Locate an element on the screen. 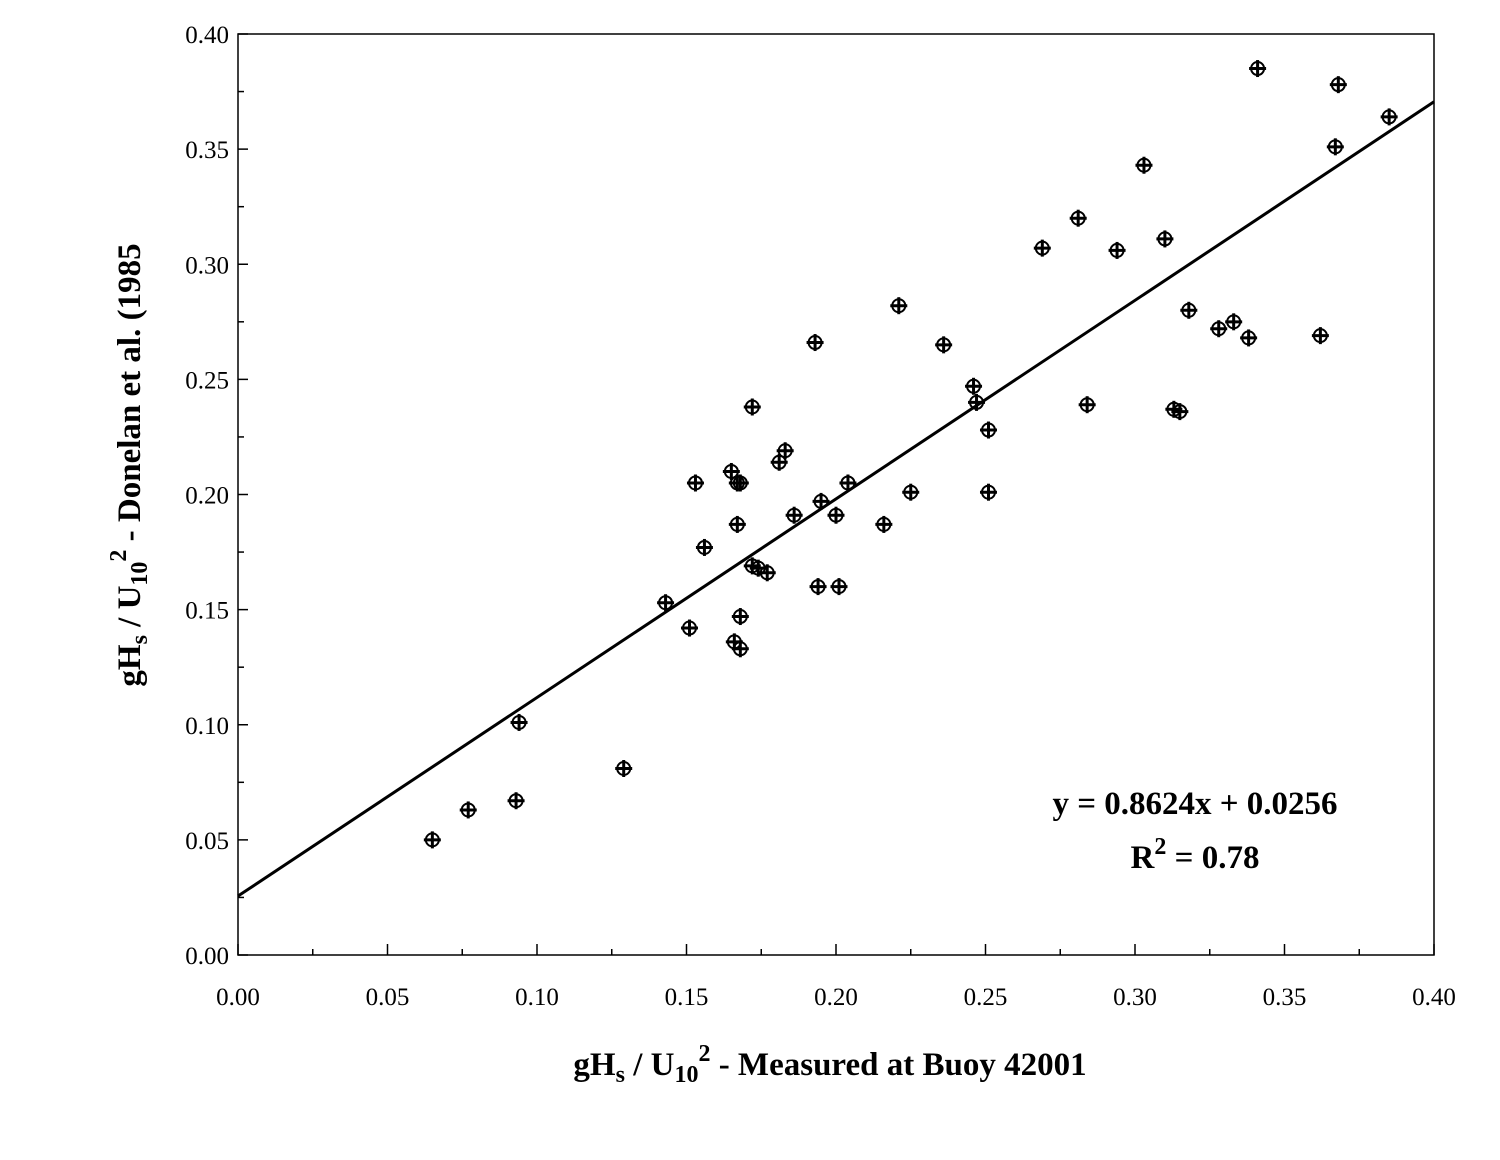 This screenshot has width=1500, height=1160. x-tick-label: 0.15 is located at coordinates (687, 997).